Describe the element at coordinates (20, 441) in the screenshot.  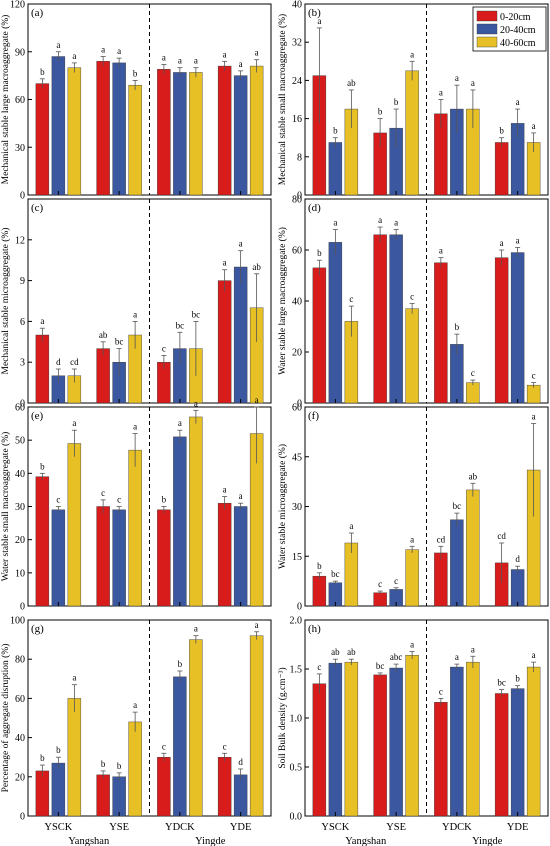
I see `y-tick-label: 50` at that location.